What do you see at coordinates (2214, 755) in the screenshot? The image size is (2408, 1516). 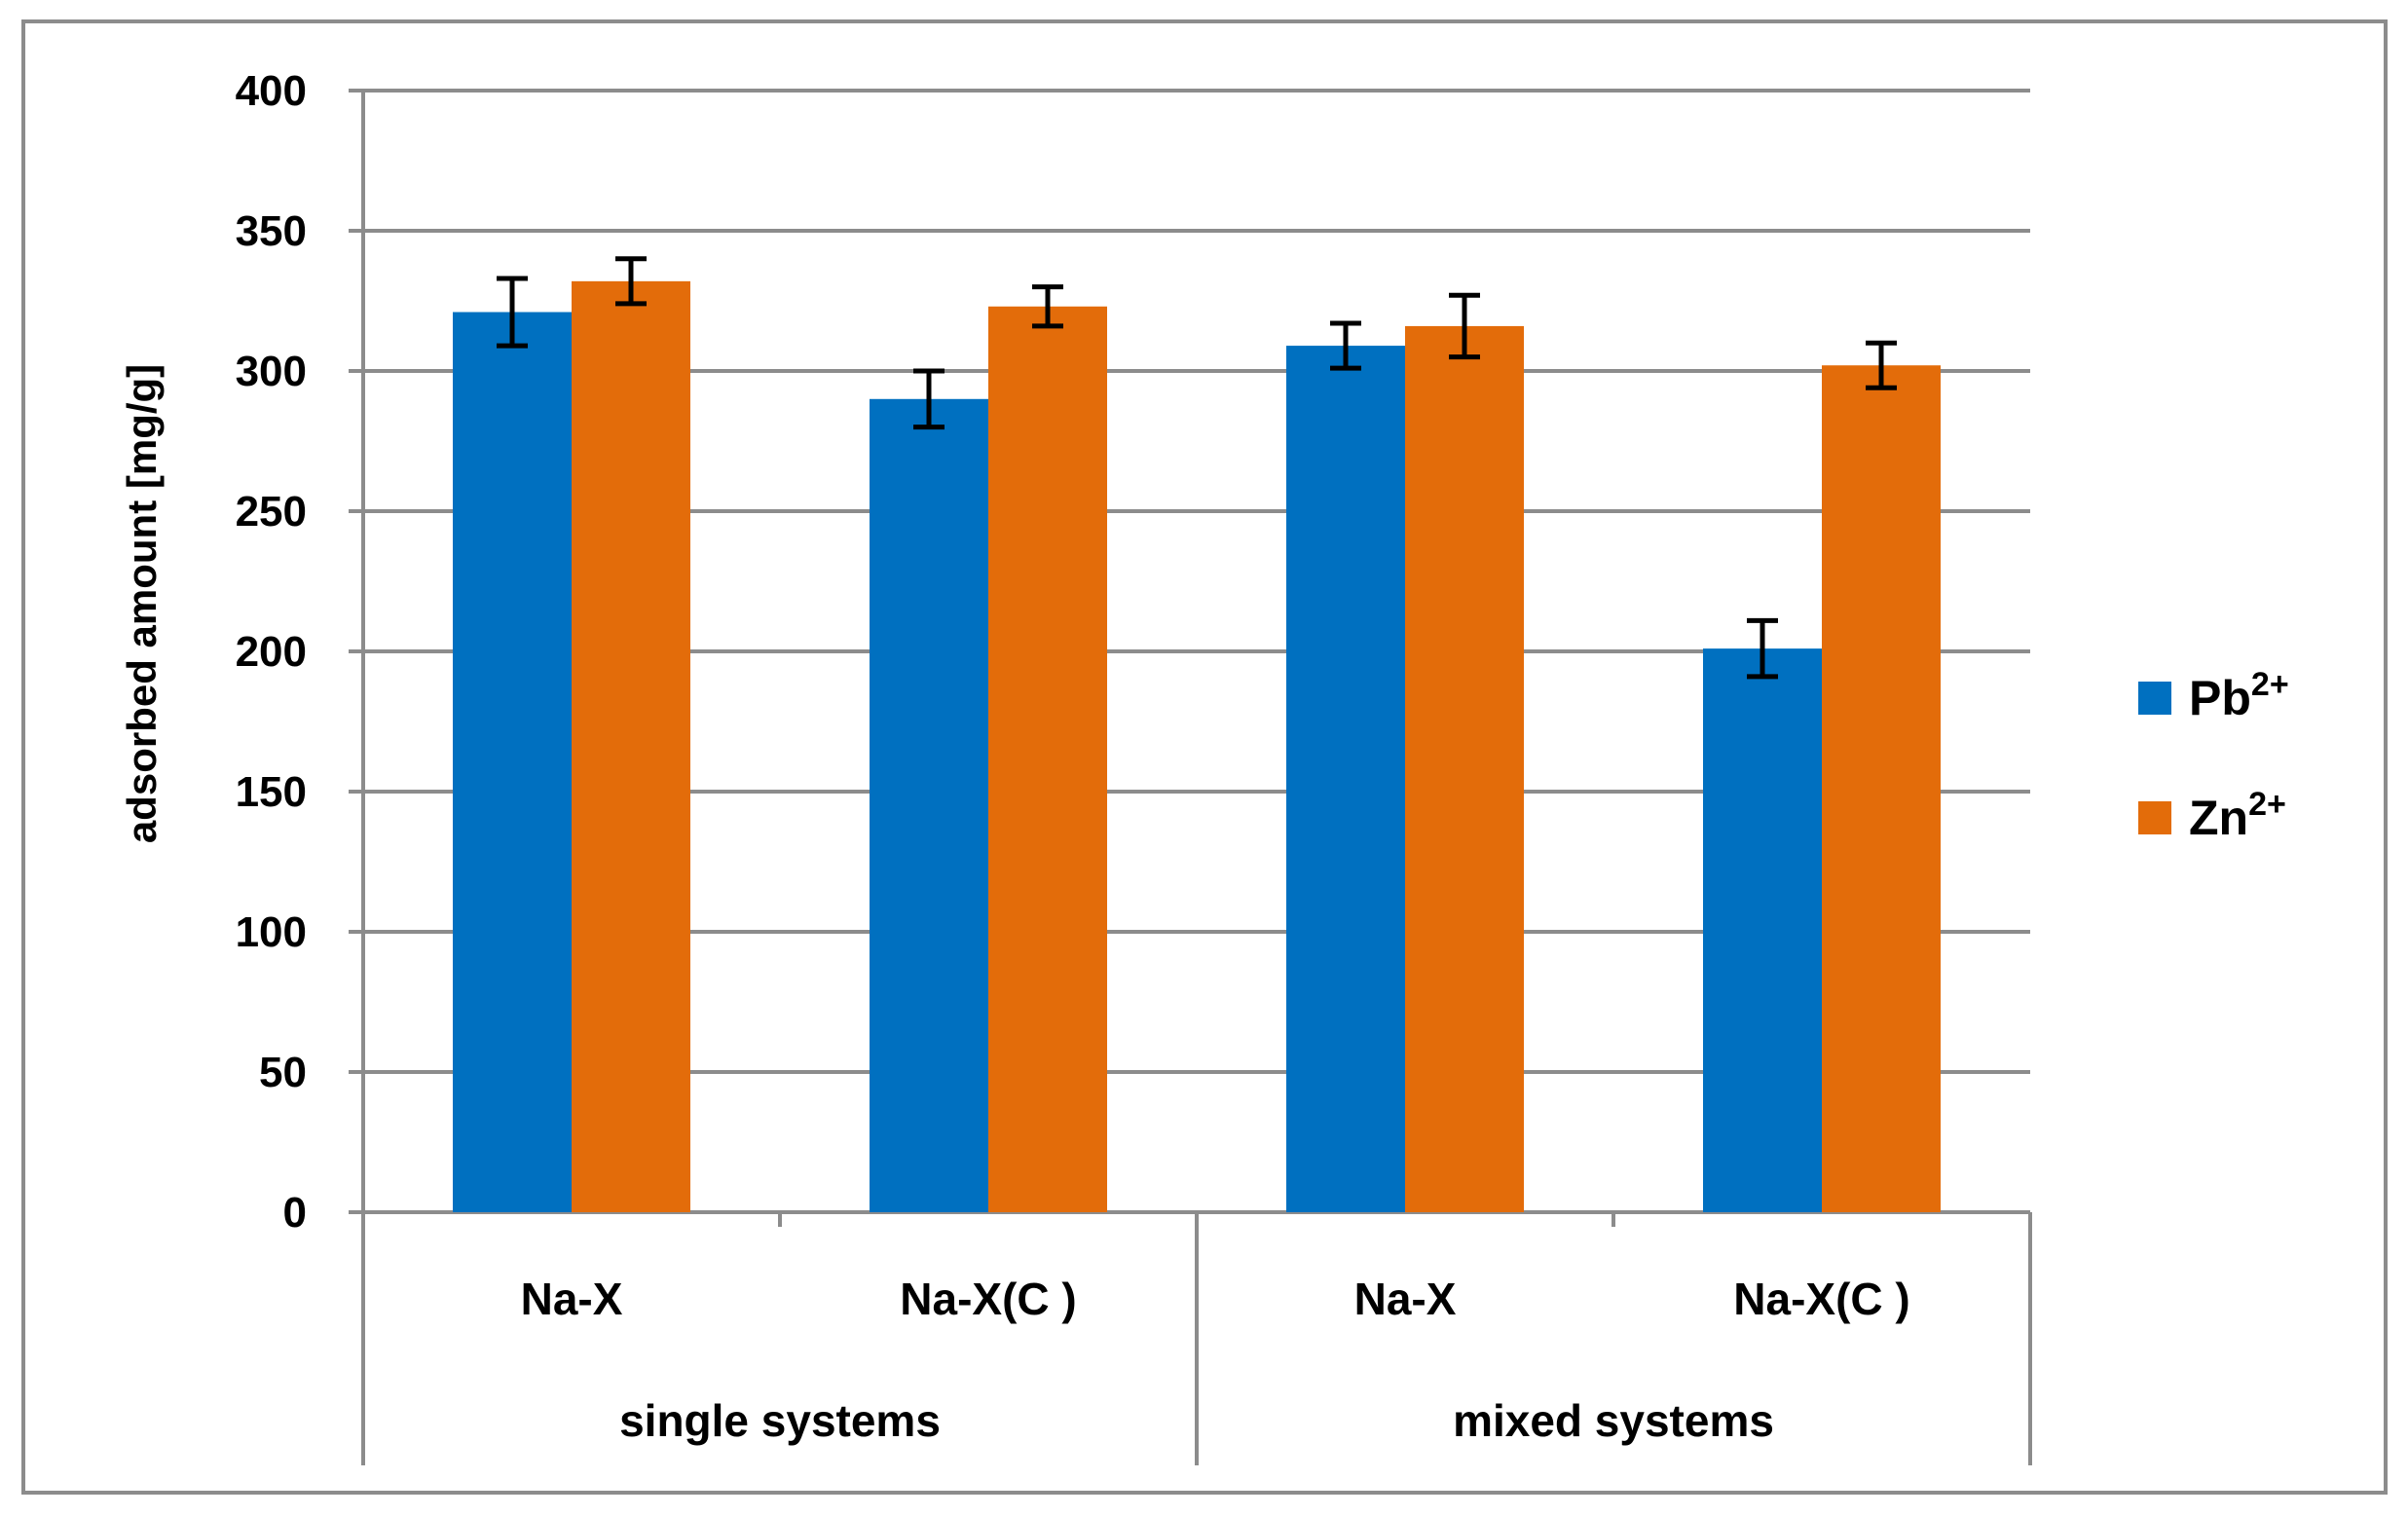 I see `legend: Pb2+ Zn2+` at bounding box center [2214, 755].